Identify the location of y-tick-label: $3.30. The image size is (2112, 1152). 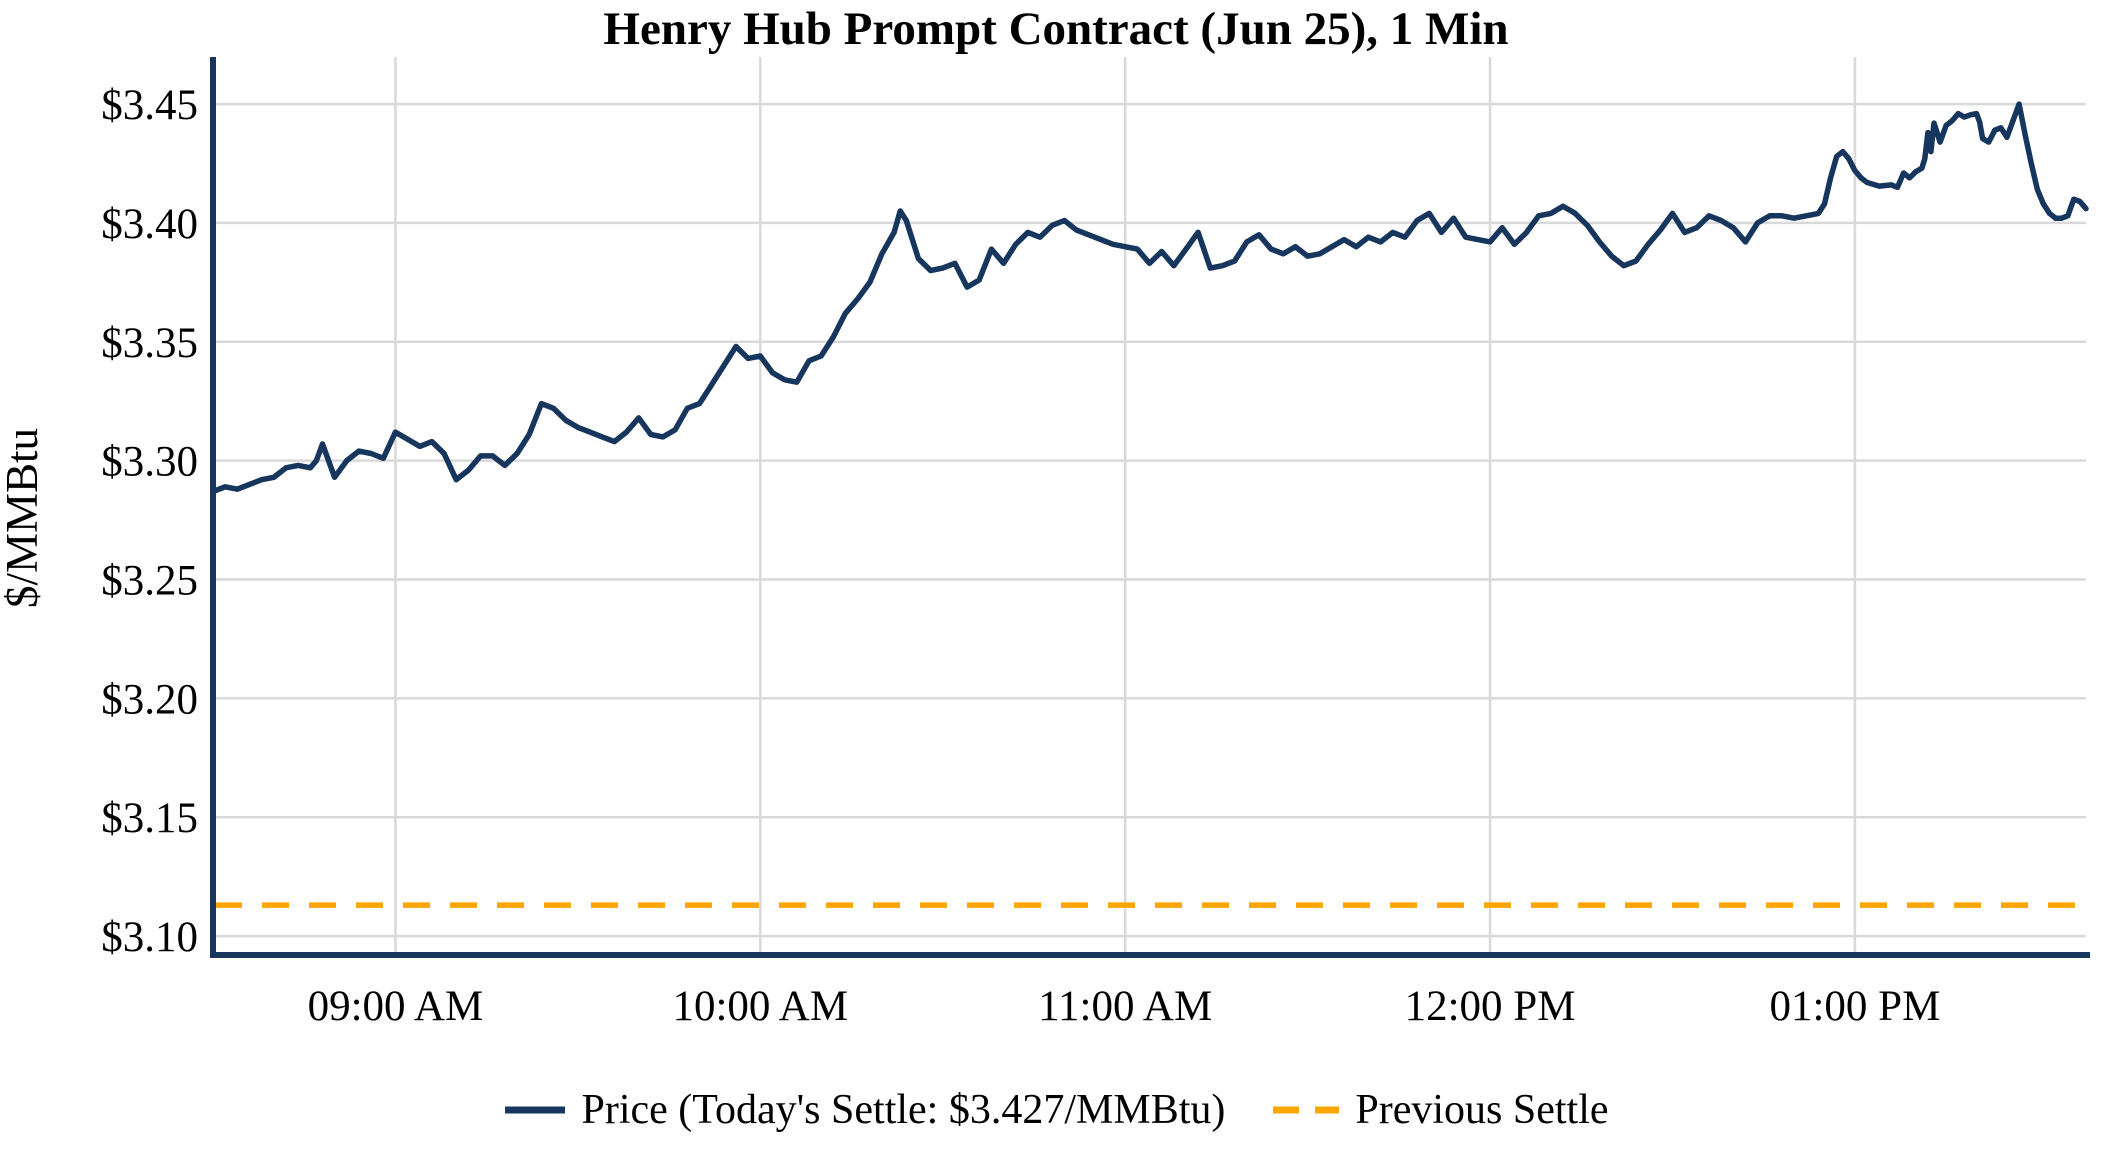
(149, 462).